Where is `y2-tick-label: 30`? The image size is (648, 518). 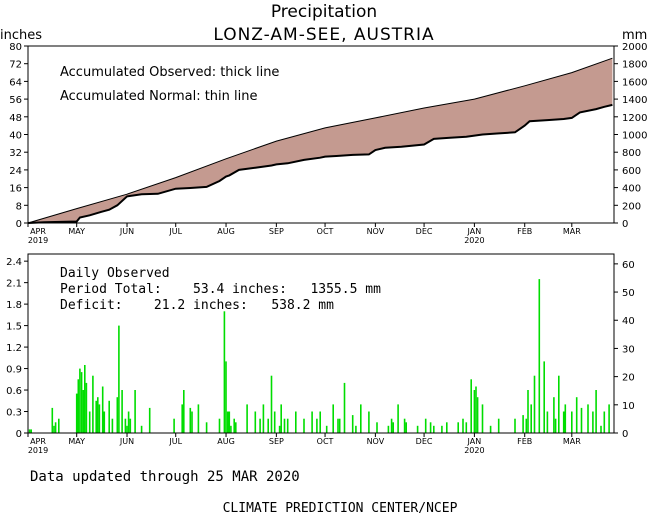 y2-tick-label: 30 is located at coordinates (628, 349).